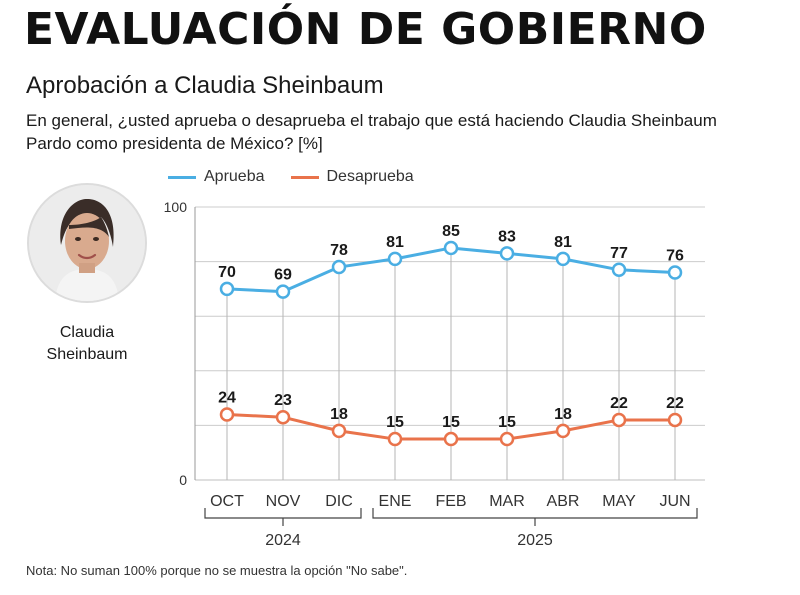 The image size is (800, 595). I want to click on legend-item-disapprove: Desaprueba, so click(352, 177).